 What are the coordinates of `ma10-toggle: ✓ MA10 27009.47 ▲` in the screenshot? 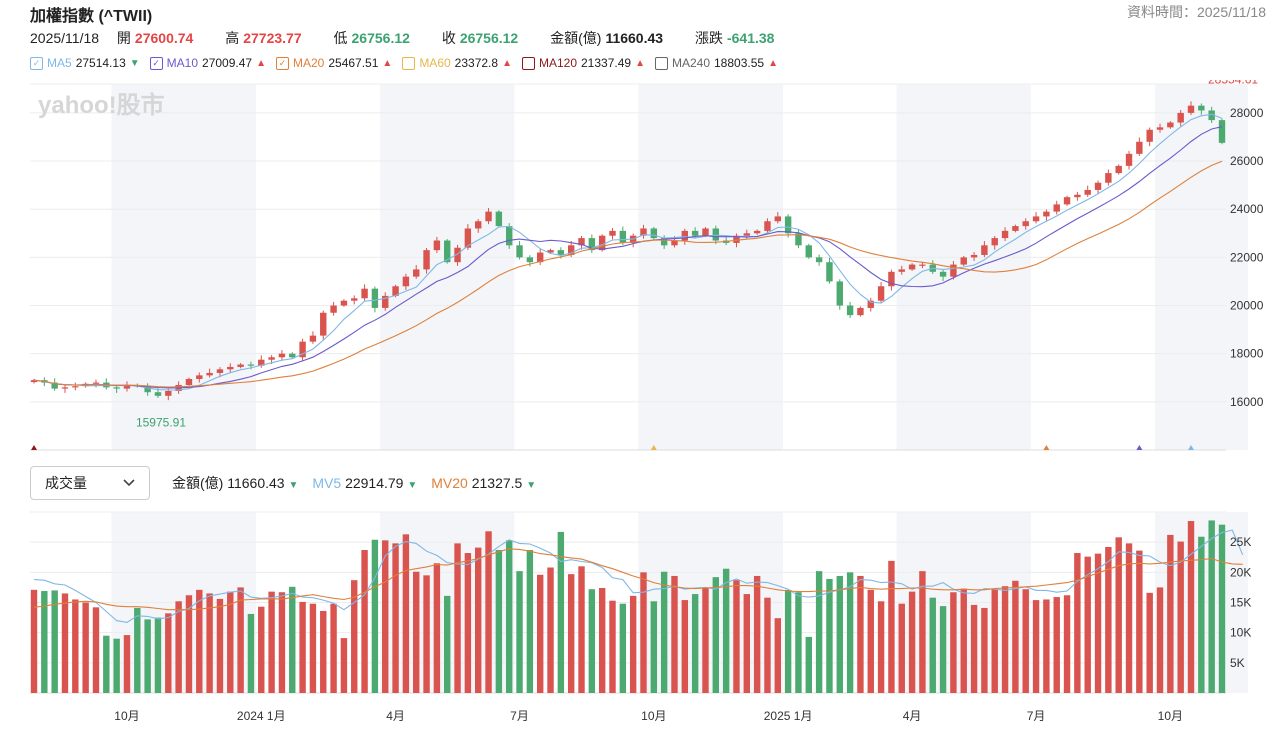 It's located at (207, 63).